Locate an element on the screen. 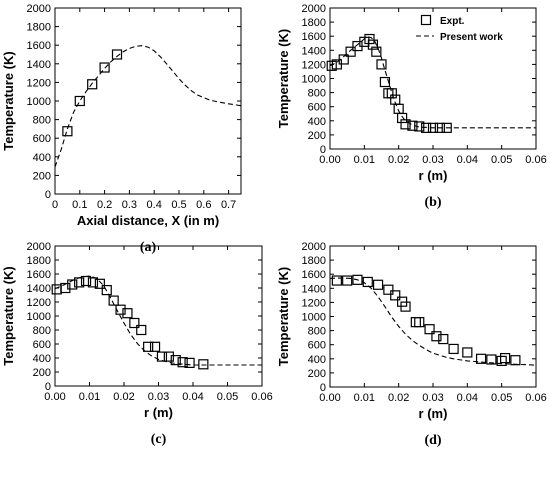  legend-label: Present work is located at coordinates (471, 37).